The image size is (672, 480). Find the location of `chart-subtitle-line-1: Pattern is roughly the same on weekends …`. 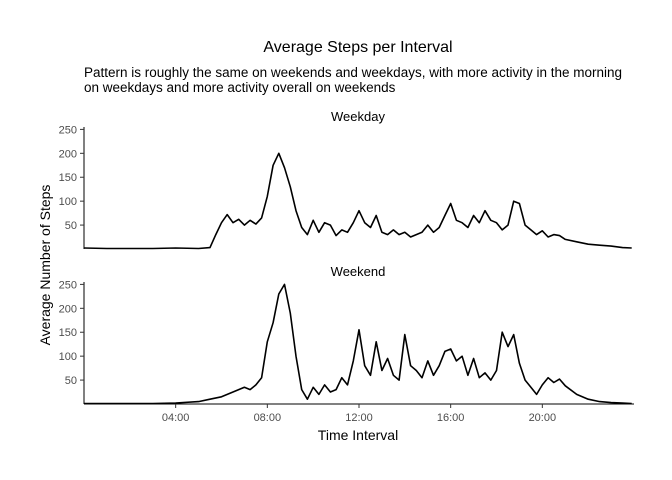

chart-subtitle-line-1: Pattern is roughly the same on weekends … is located at coordinates (353, 72).